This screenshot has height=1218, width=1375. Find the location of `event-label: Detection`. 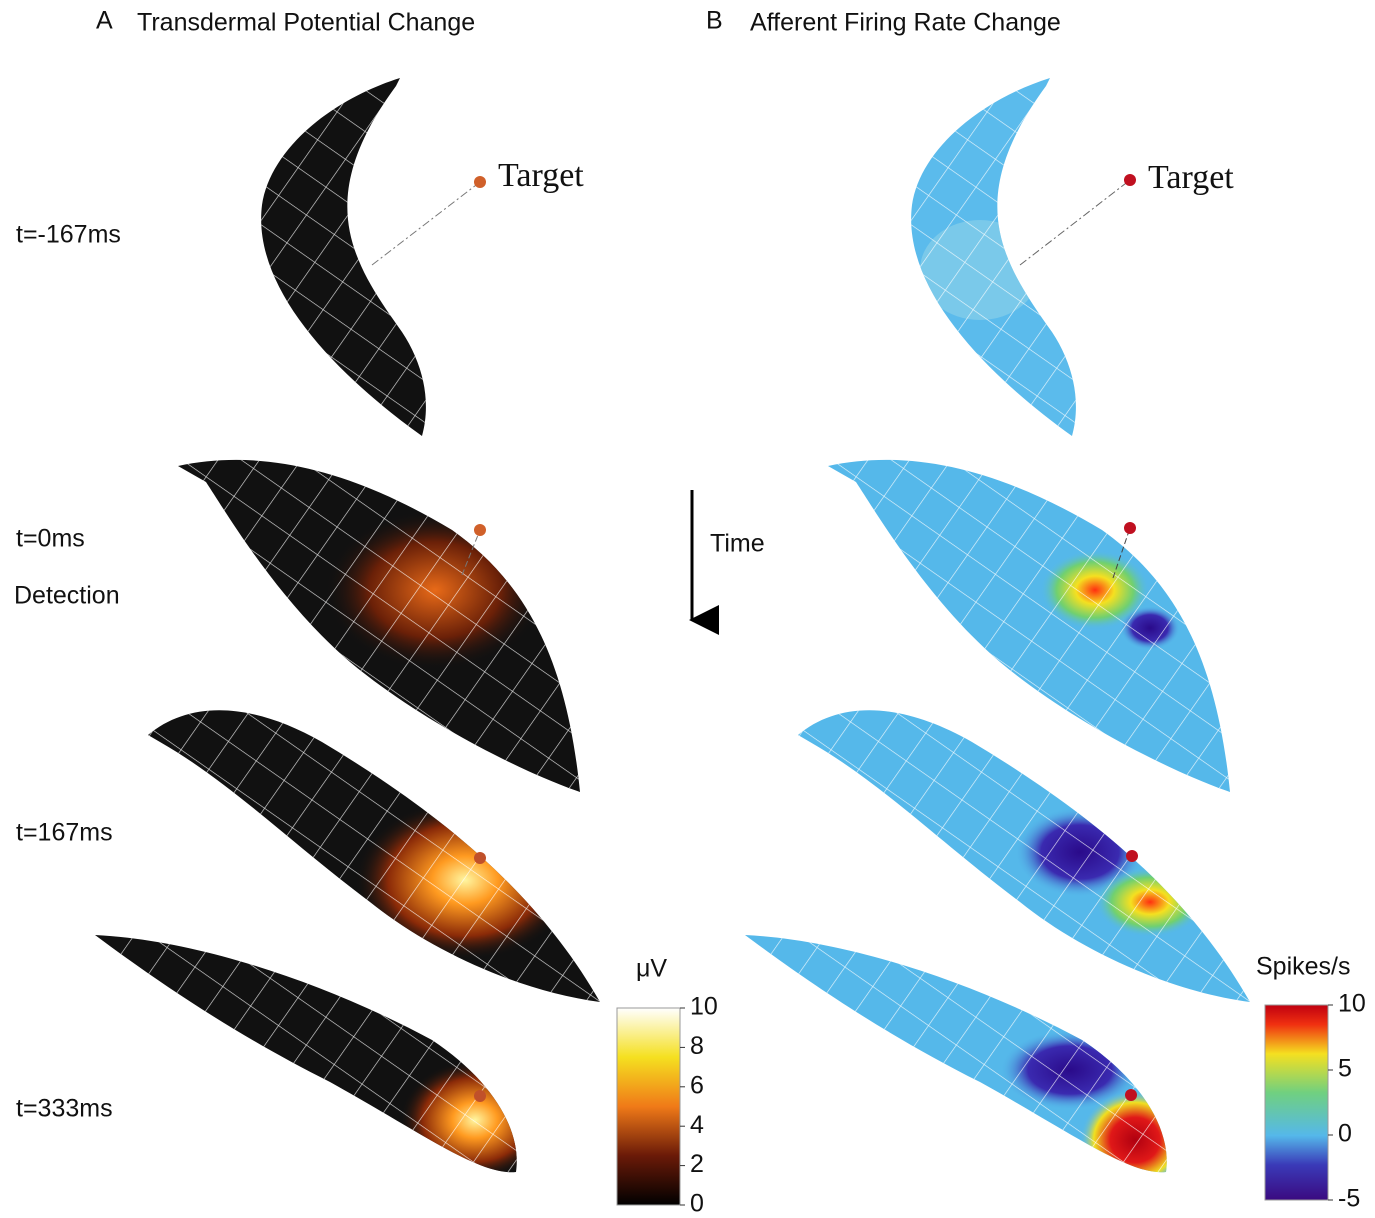

event-label: Detection is located at coordinates (67, 596).